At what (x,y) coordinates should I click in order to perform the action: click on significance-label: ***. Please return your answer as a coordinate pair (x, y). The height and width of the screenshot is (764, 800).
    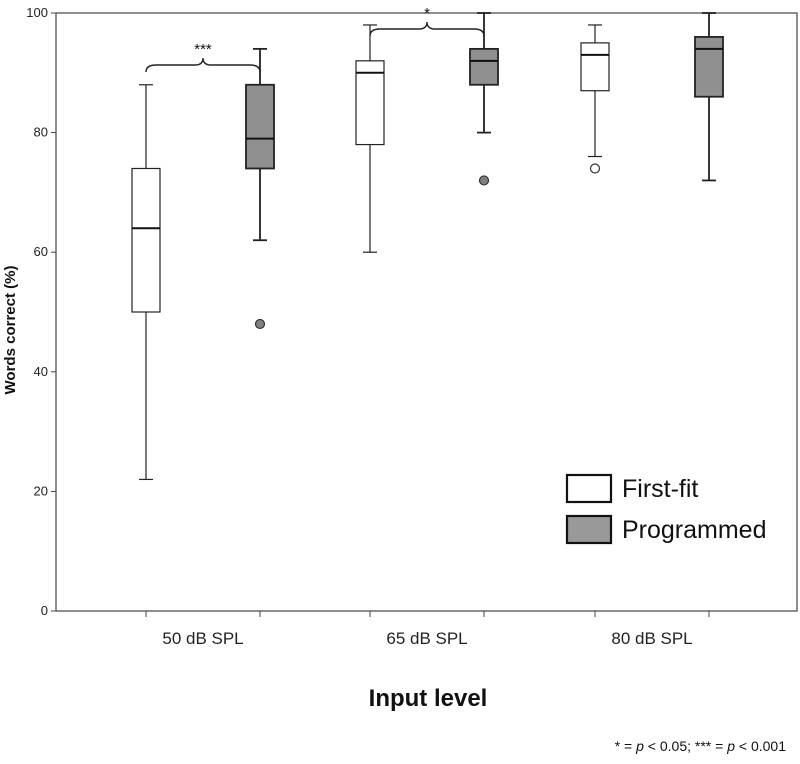
    Looking at the image, I should click on (203, 49).